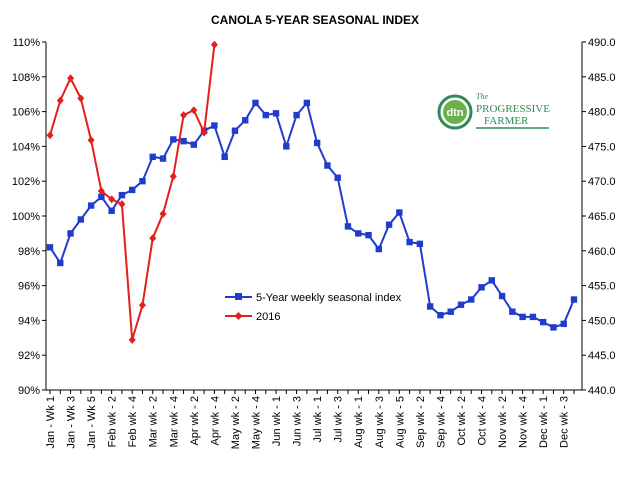 Image resolution: width=640 pixels, height=480 pixels. Describe the element at coordinates (329, 298) in the screenshot. I see `legend-label-seasonal: 5-Year weekly seasonal index` at that location.